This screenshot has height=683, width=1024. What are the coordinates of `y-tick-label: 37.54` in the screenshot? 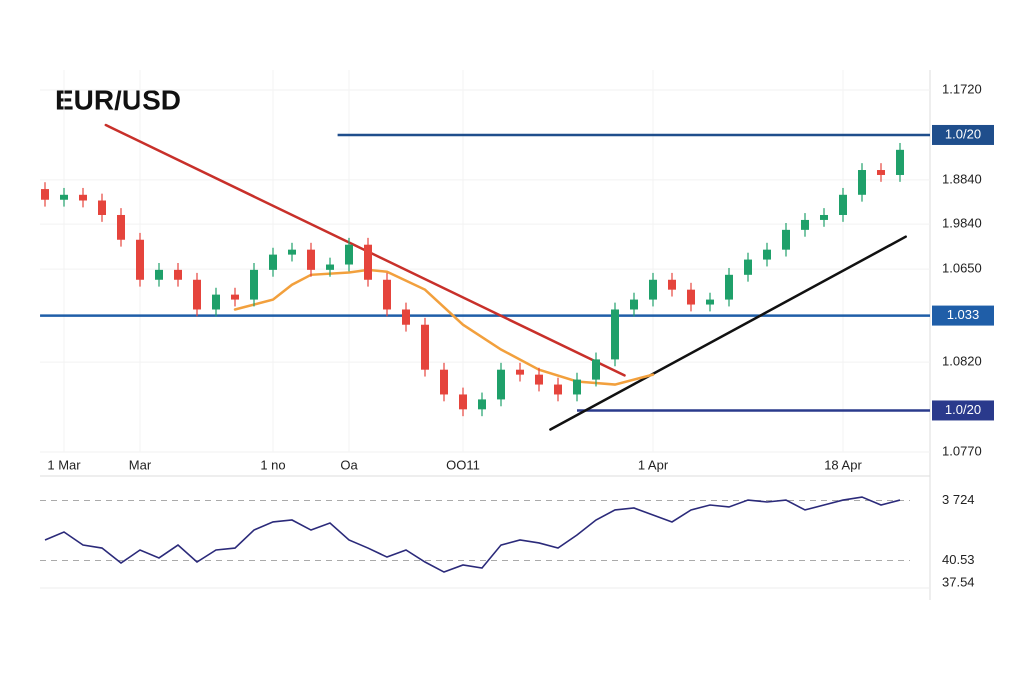 It's located at (958, 581).